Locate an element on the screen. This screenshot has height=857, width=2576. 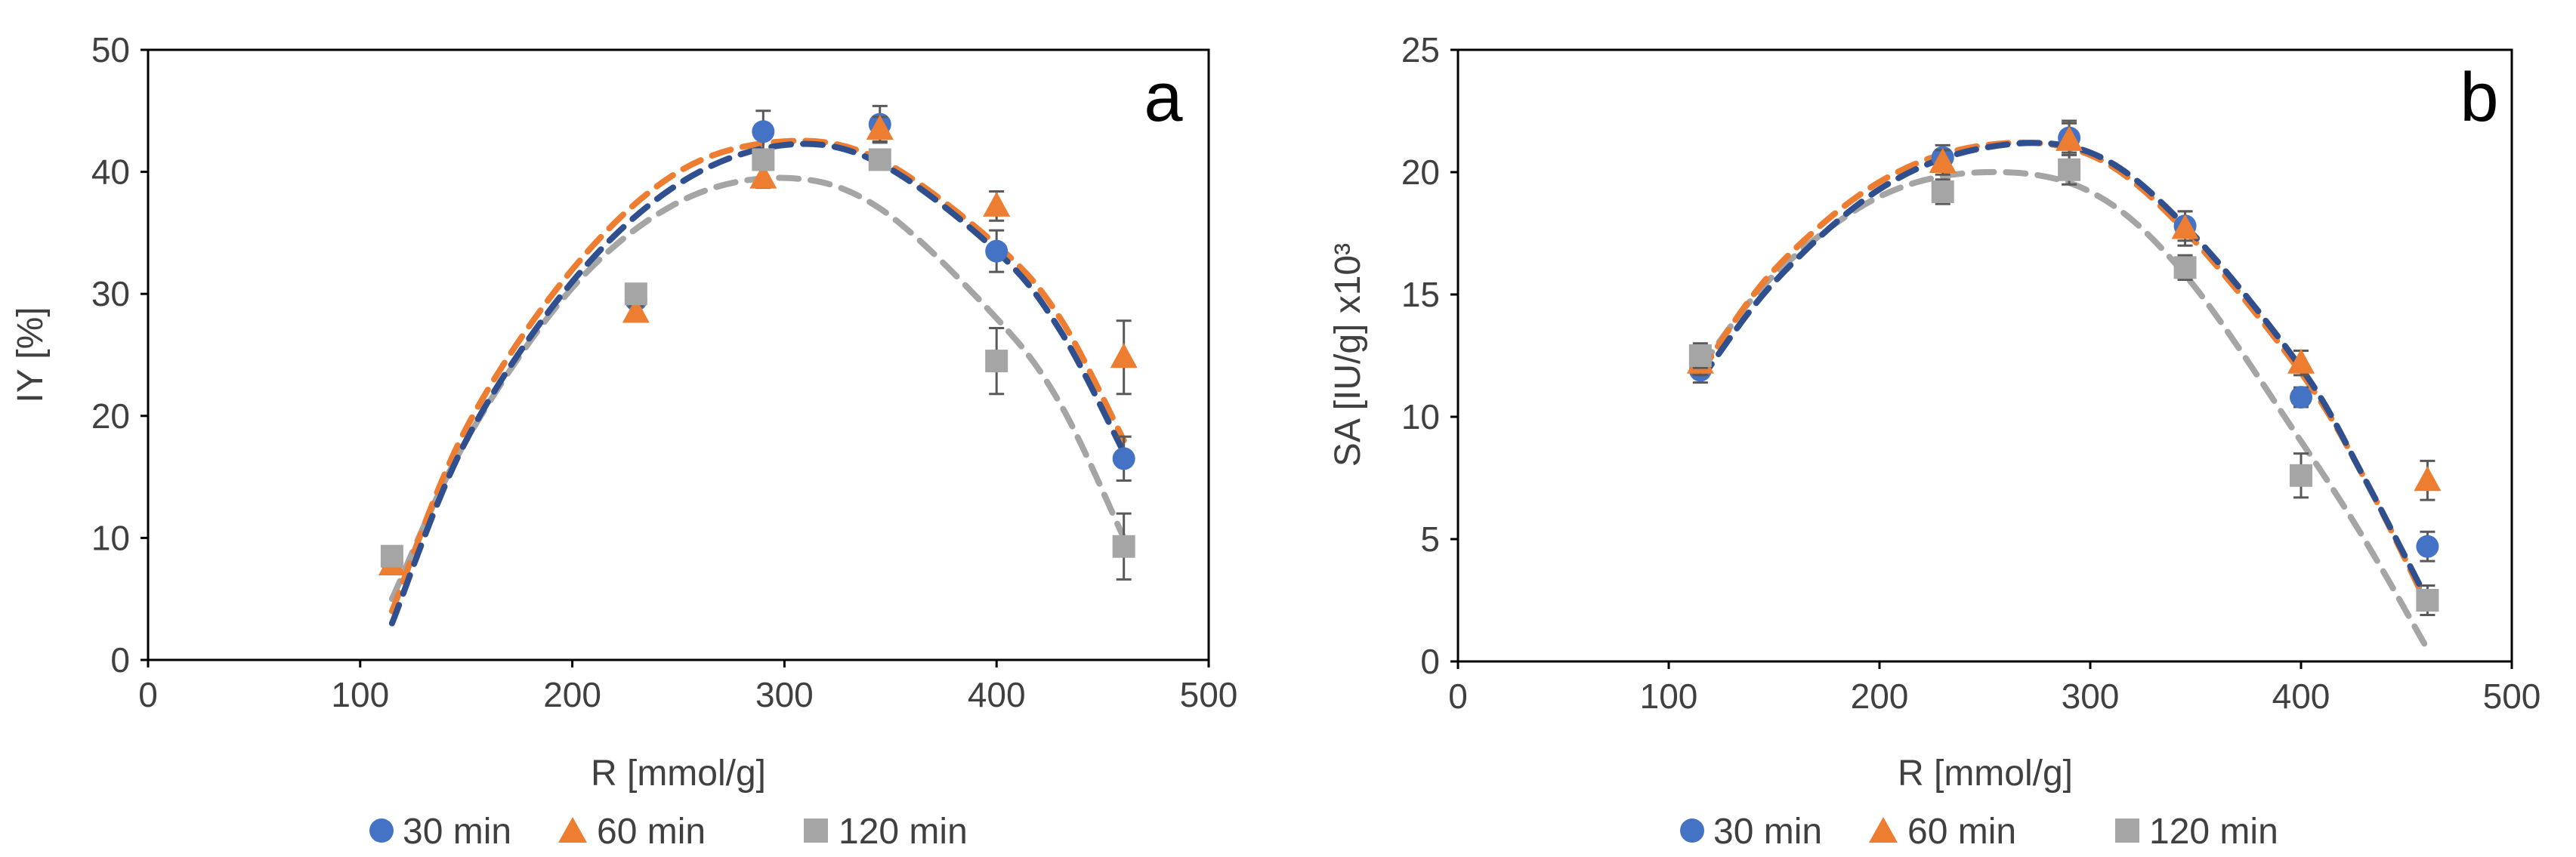
legend-b: 30 min 60 min 120 min is located at coordinates (1979, 832).